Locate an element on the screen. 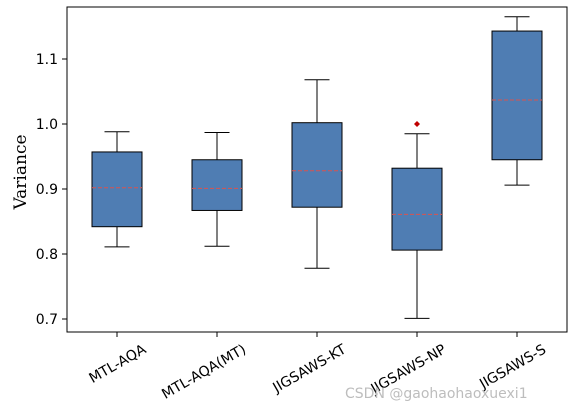  y-tick-label: 1.1 is located at coordinates (47, 60).